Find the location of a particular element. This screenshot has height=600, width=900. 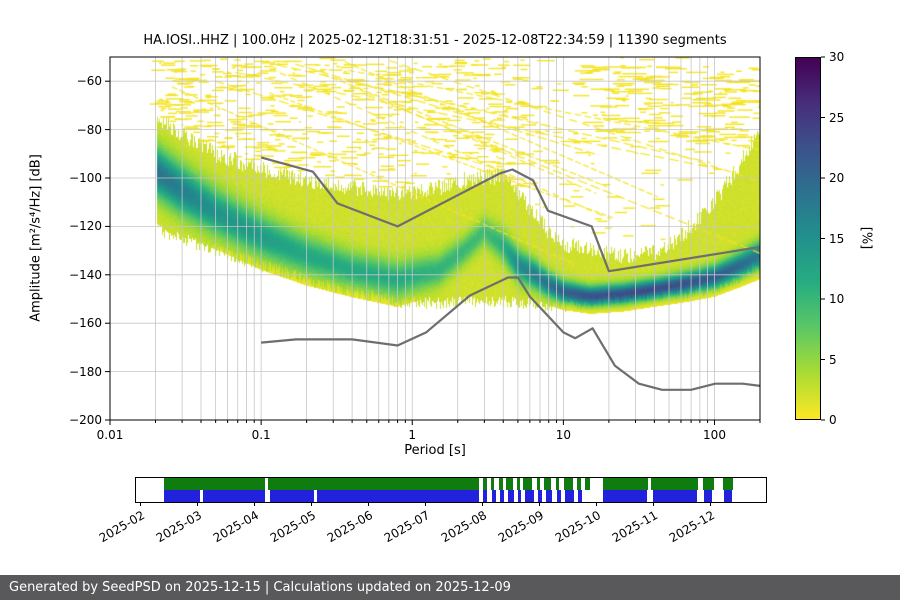

month-label: 2025-06 is located at coordinates (349, 527).